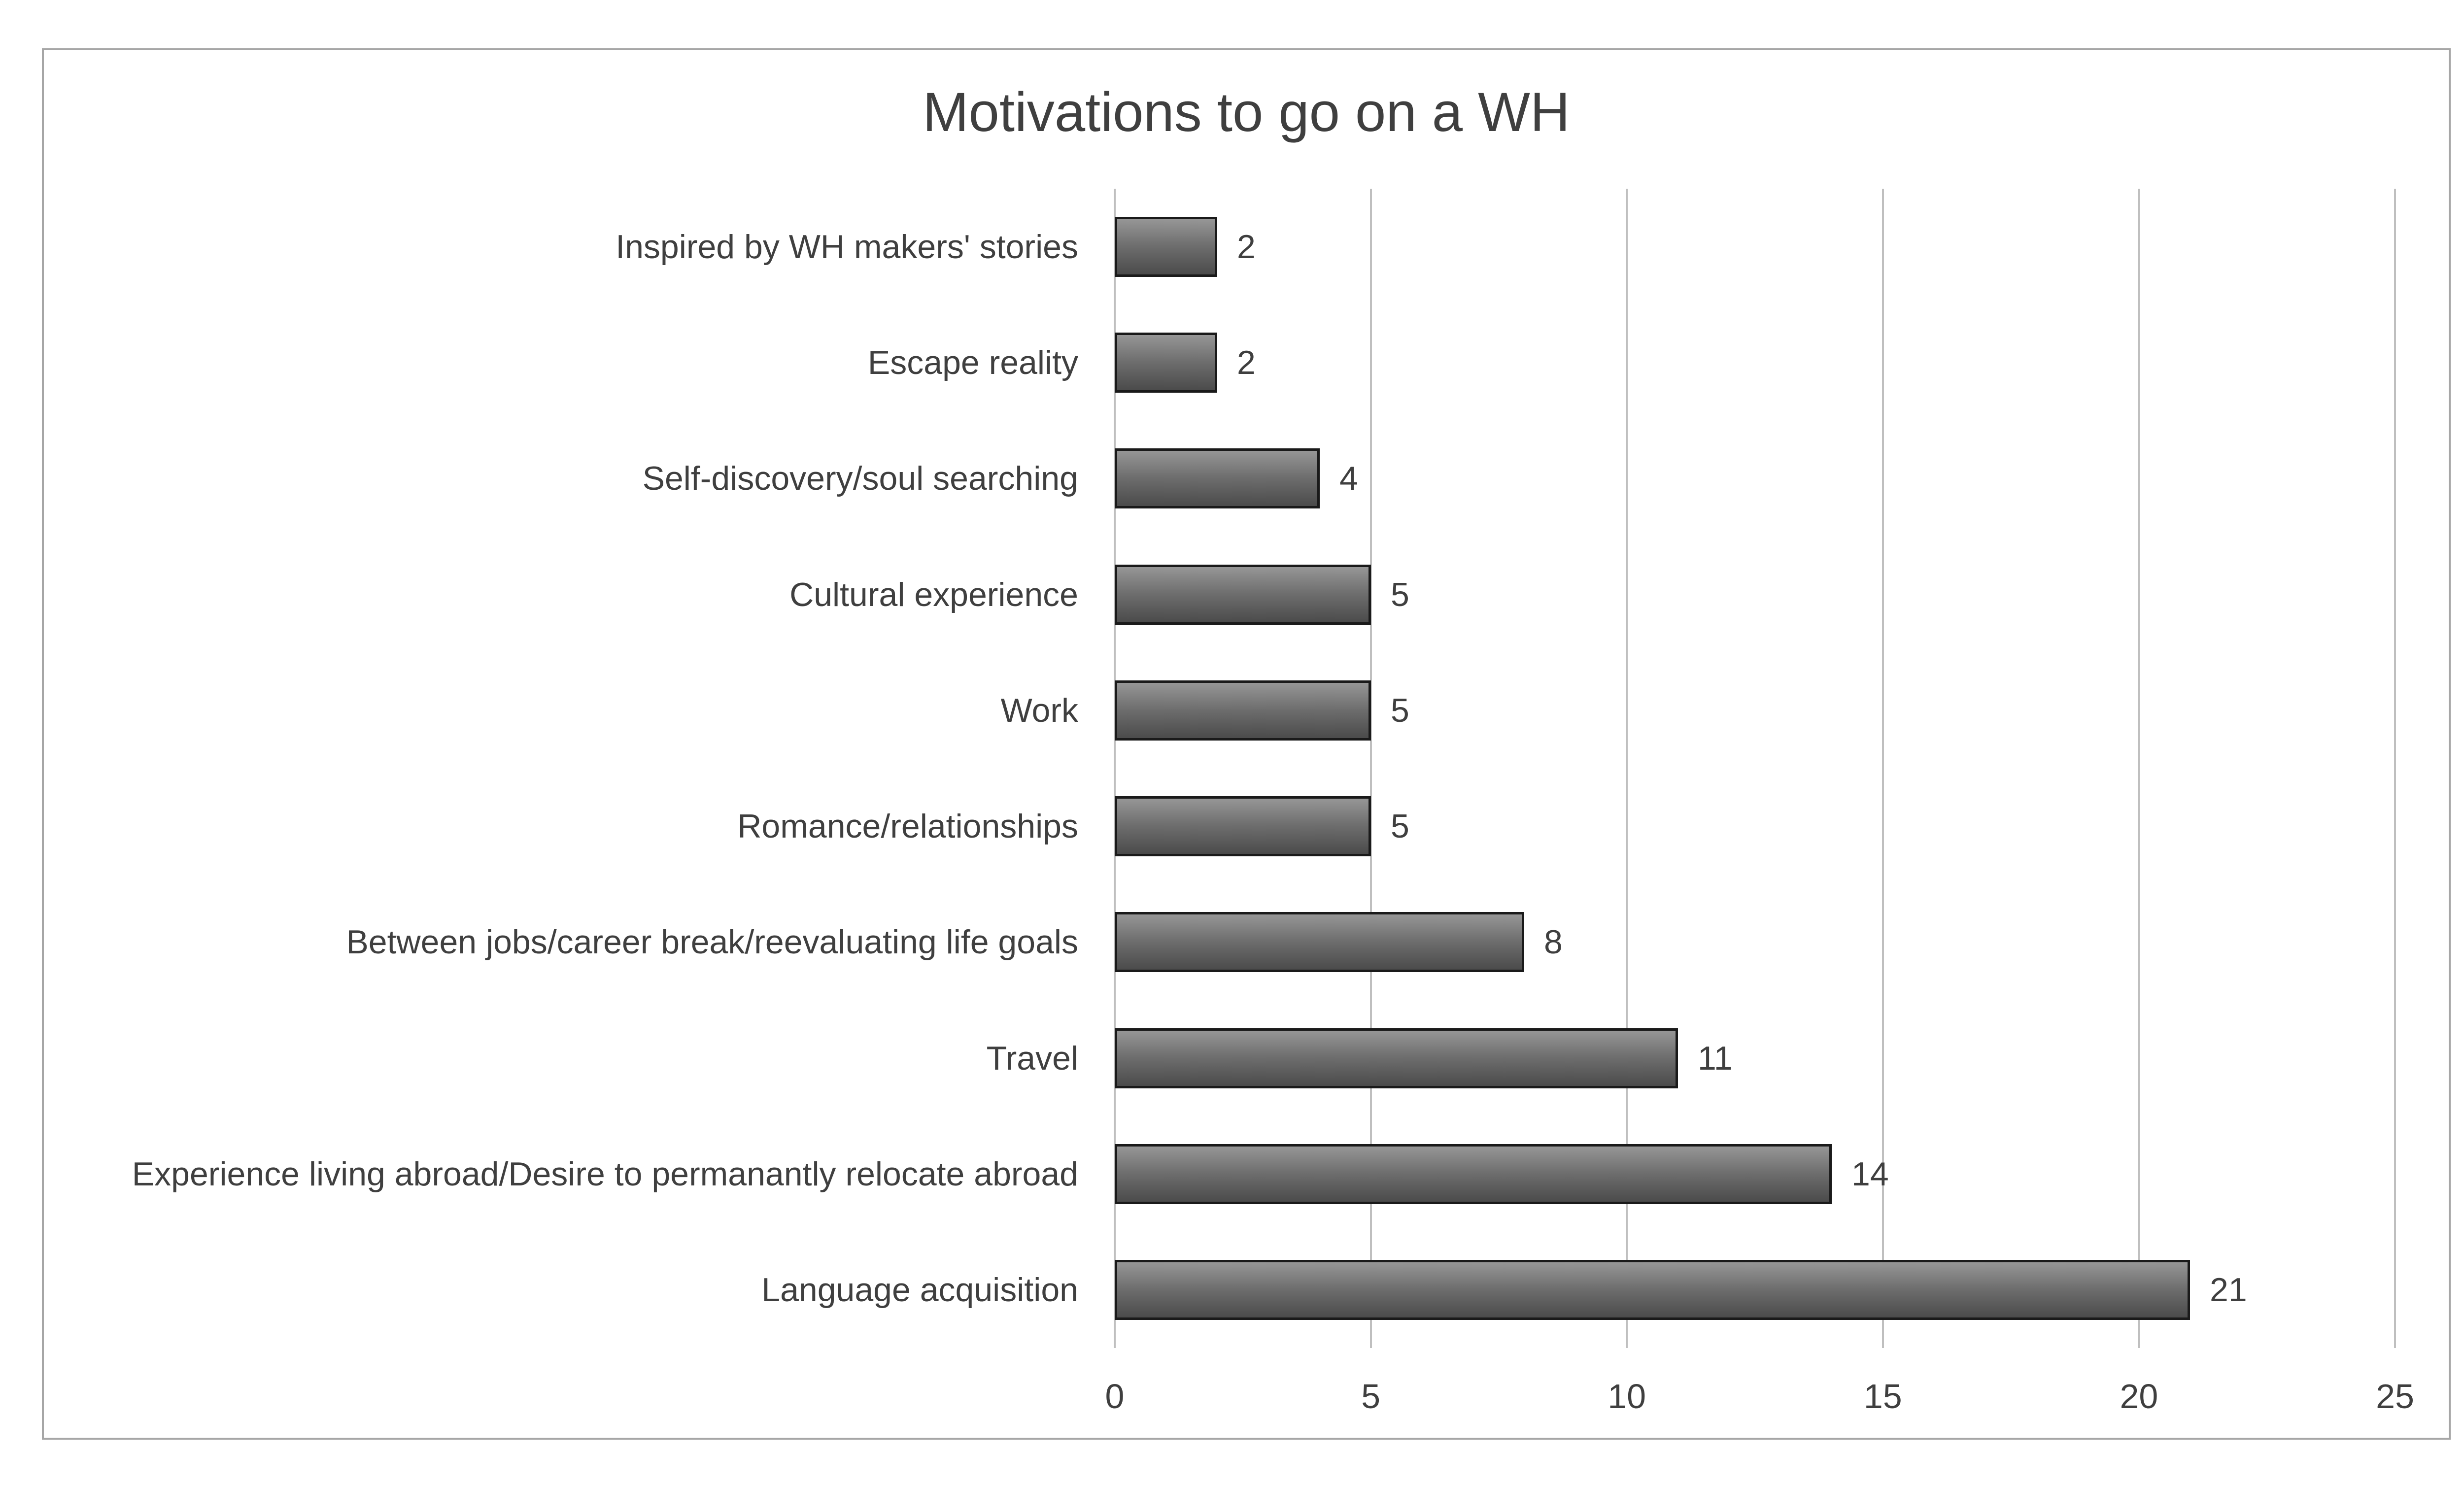  I want to click on tick-label: 10, so click(1627, 1396).